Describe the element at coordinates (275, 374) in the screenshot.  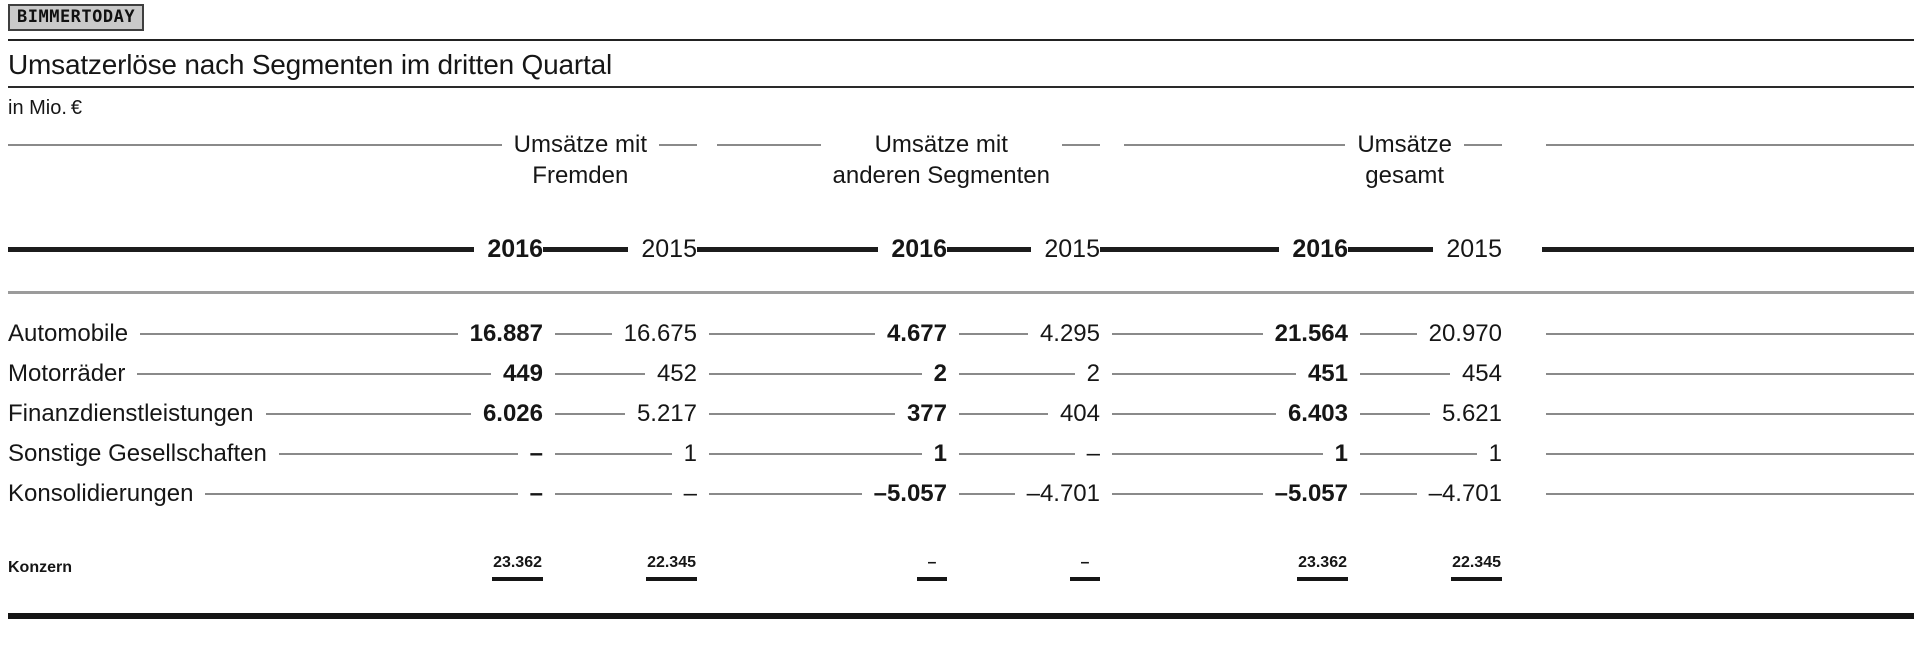
I see `row-first-cell: Motorräder 449` at that location.